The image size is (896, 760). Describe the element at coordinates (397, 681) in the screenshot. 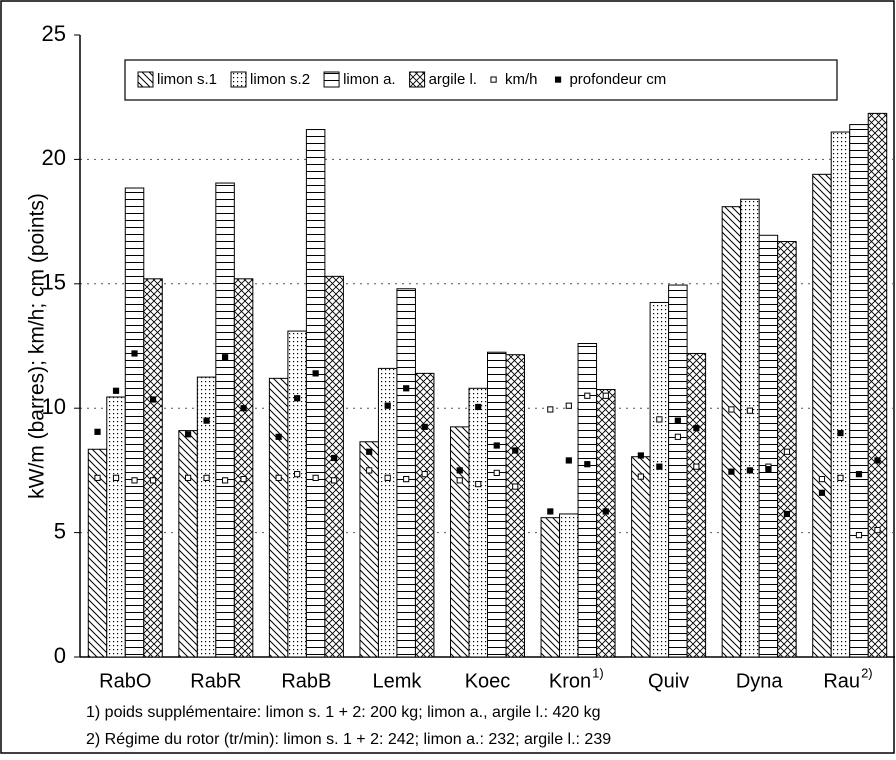

I see `x-tick-label: Lemk` at that location.